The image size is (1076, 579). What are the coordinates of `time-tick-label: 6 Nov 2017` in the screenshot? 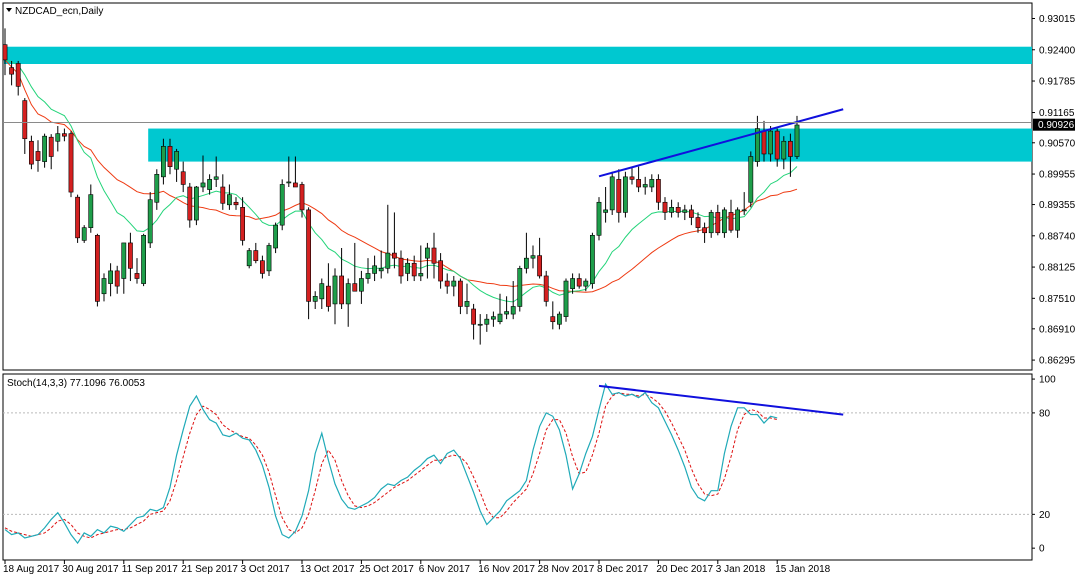 It's located at (445, 569).